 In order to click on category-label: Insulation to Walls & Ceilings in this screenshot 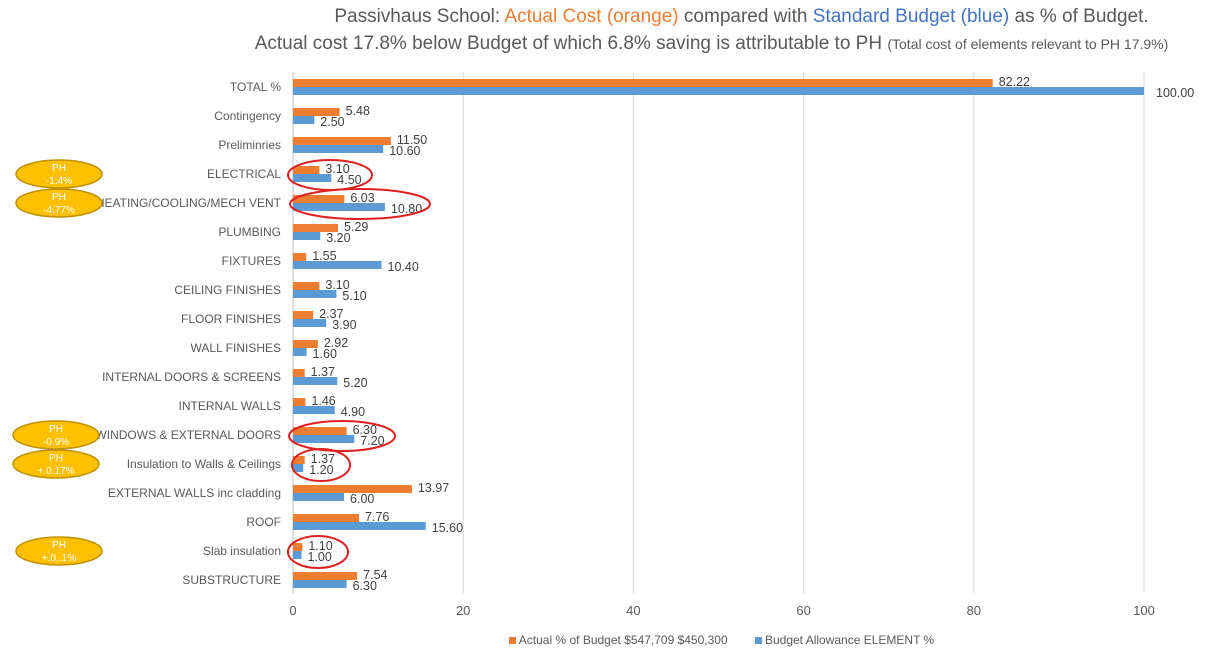, I will do `click(204, 464)`.